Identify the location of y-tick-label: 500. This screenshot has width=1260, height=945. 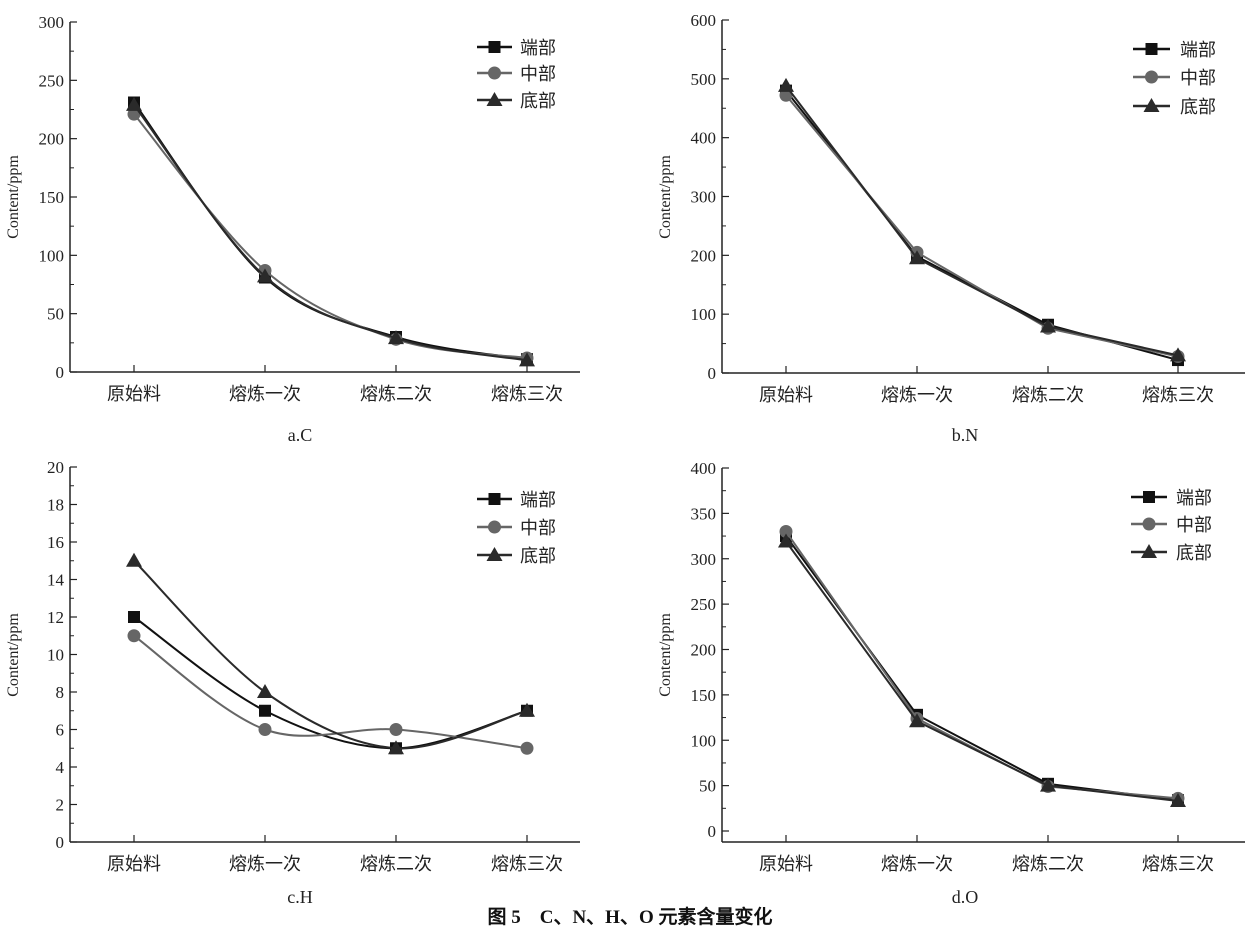
(704, 79).